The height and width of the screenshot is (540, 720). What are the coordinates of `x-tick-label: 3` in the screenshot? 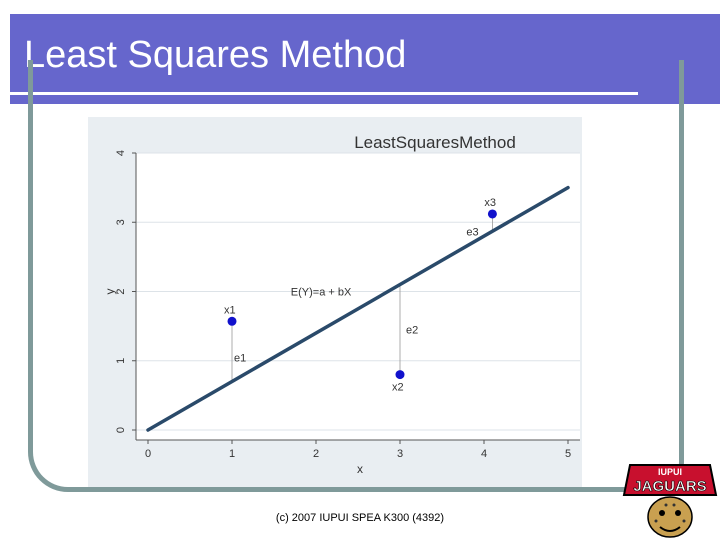 It's located at (400, 454).